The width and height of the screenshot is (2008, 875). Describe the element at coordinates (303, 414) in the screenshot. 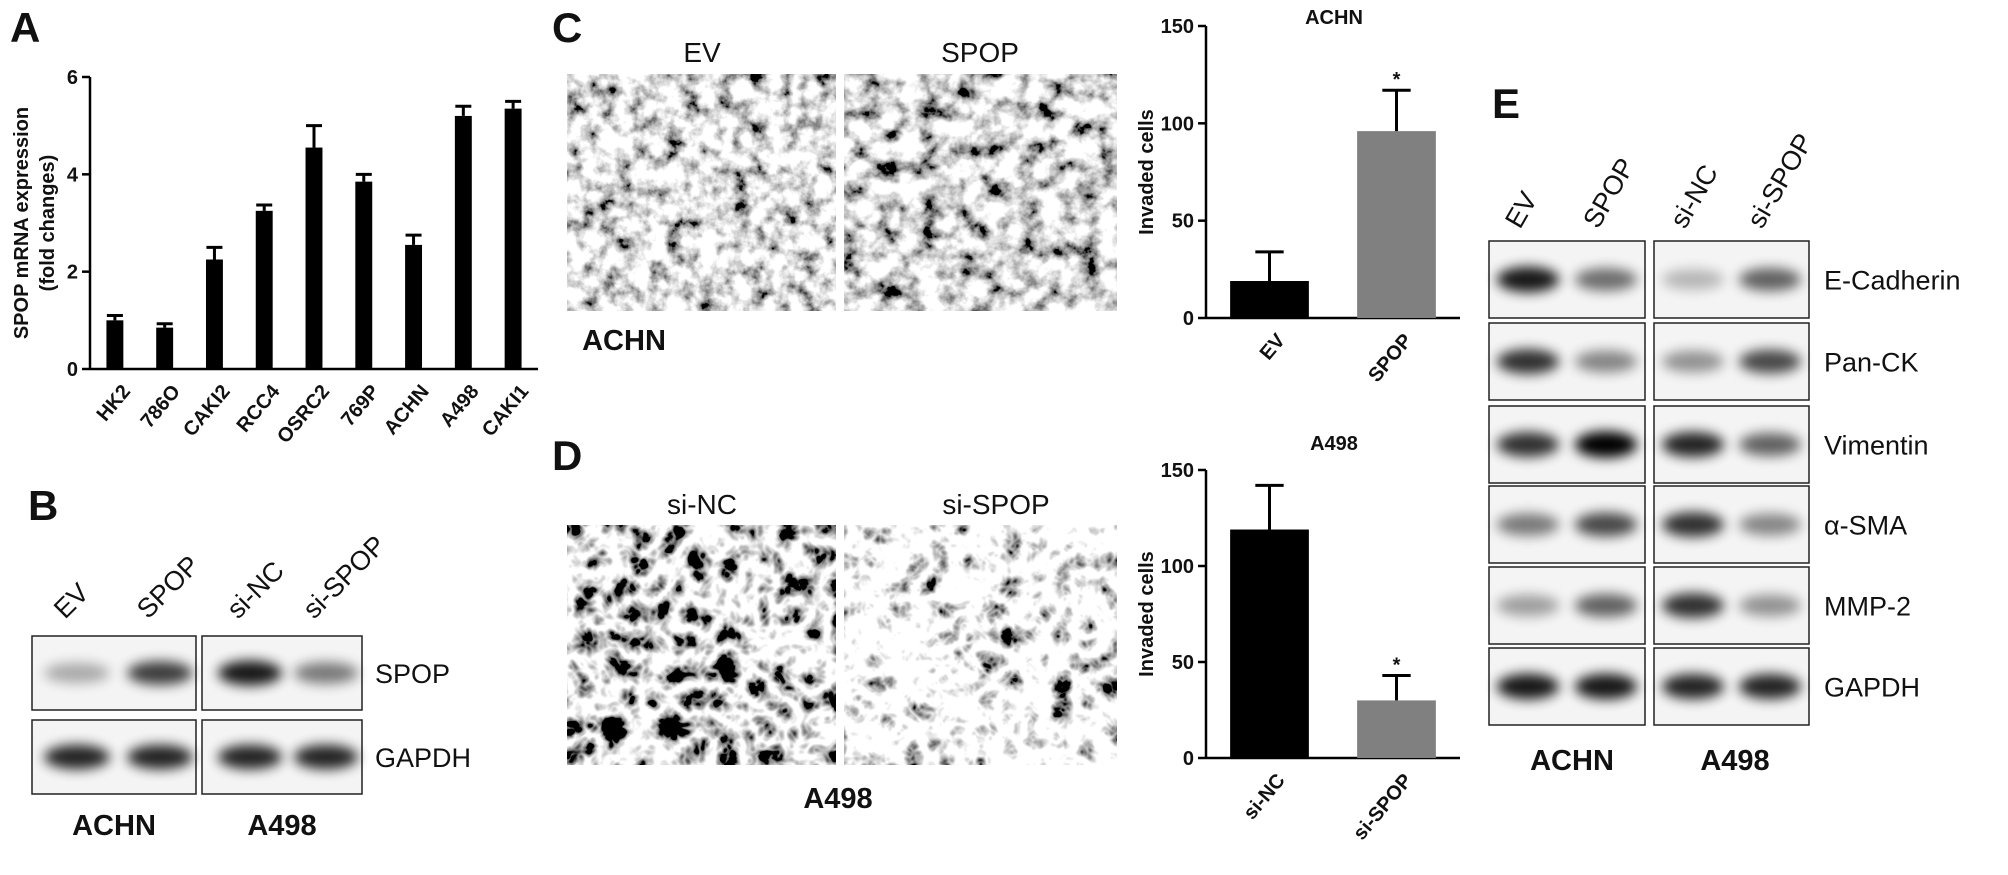

I see `x-tick-label: OSRC2` at that location.